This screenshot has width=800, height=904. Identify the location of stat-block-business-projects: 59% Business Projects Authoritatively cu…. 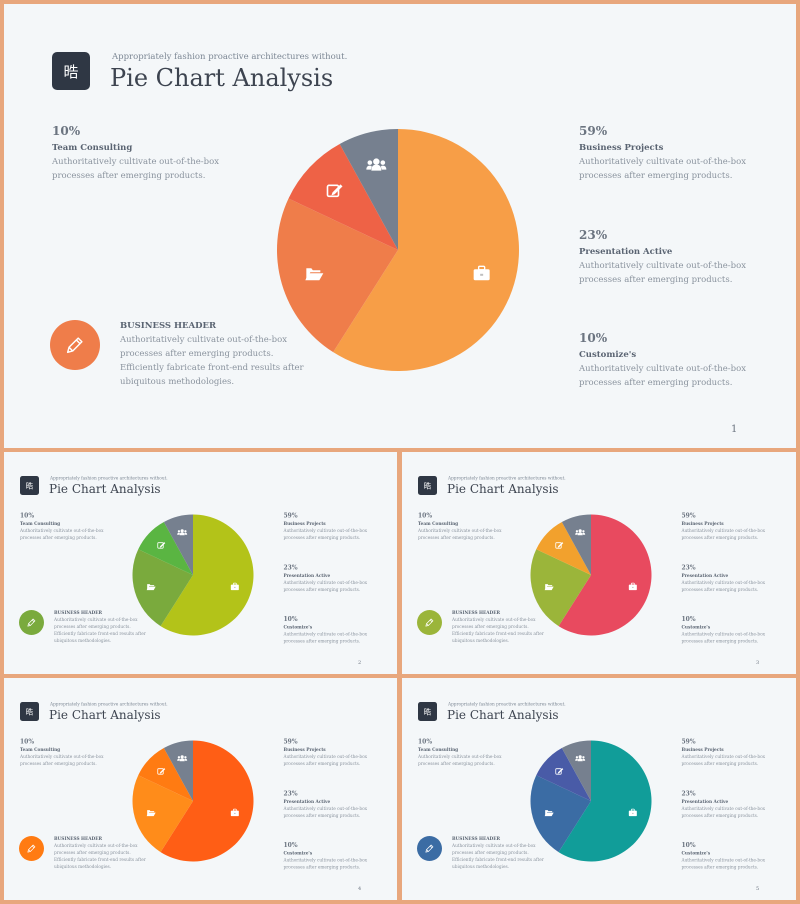
(729, 527).